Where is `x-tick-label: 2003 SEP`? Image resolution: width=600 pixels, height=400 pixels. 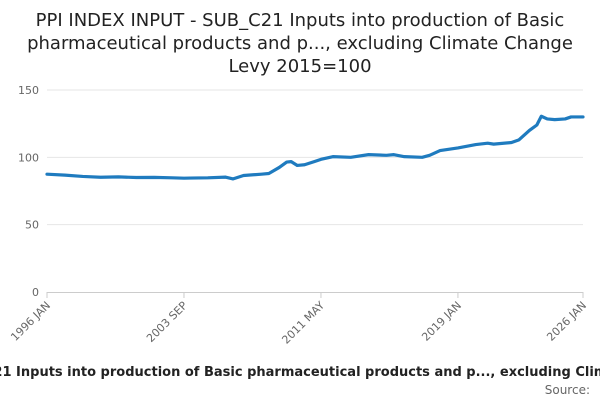
x-tick-label: 2003 SEP is located at coordinates (167, 322).